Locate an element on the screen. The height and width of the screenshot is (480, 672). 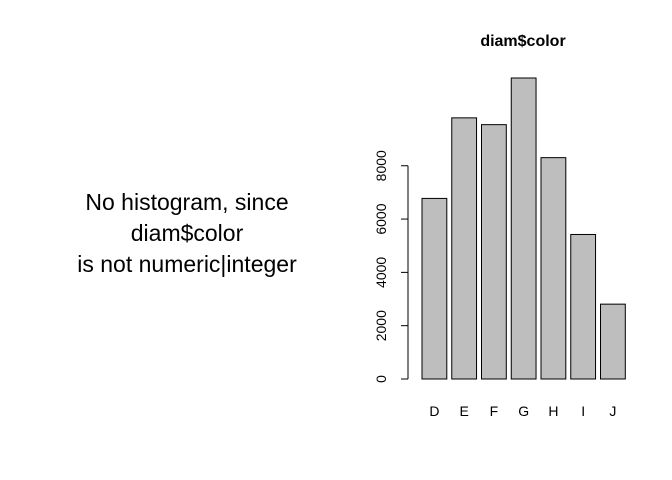
message-line-3: is not numeric|integer is located at coordinates (187, 264).